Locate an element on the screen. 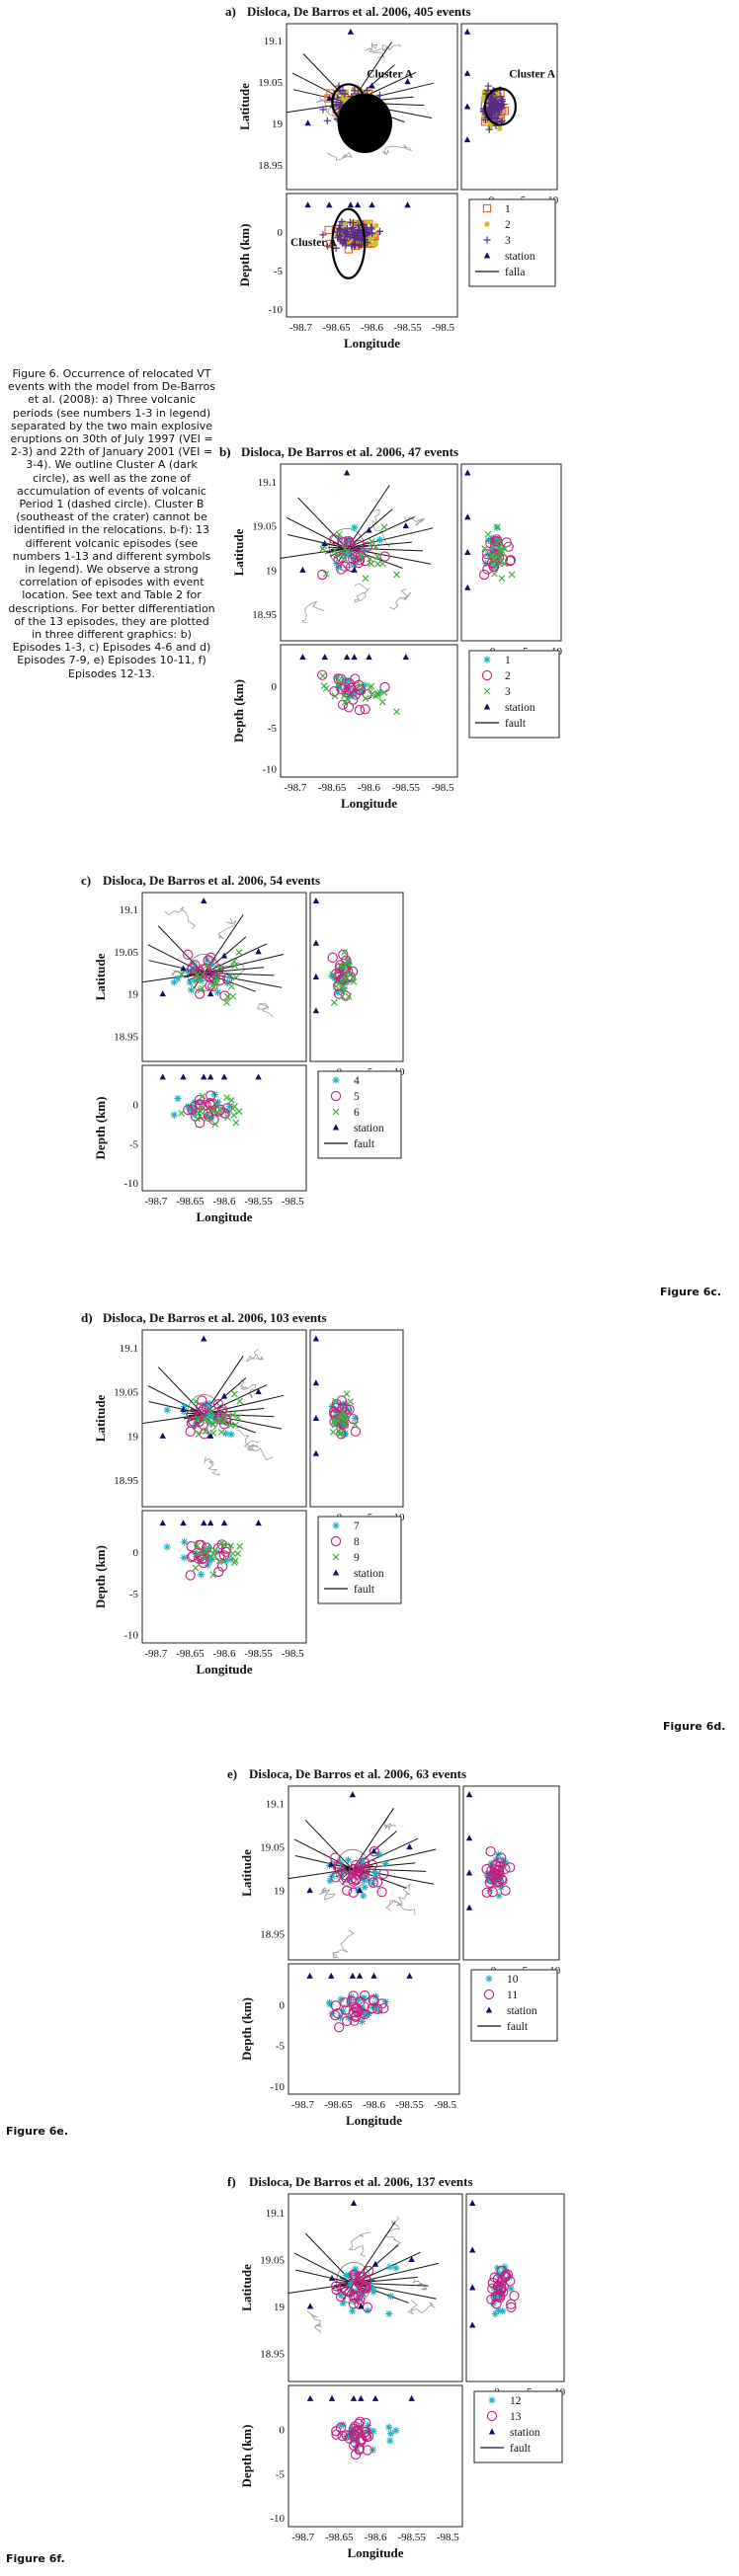 This screenshot has width=739, height=2576. panel-letter-f: f) is located at coordinates (231, 2181).